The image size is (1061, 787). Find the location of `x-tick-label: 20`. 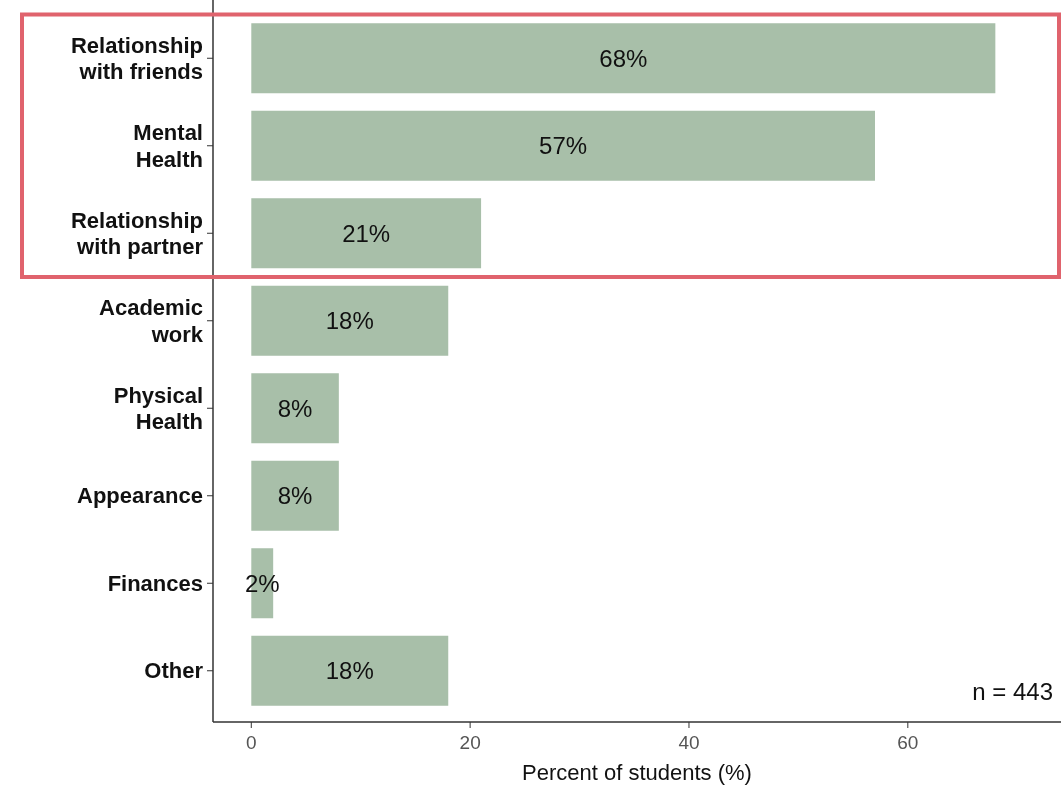

x-tick-label: 20 is located at coordinates (470, 742).